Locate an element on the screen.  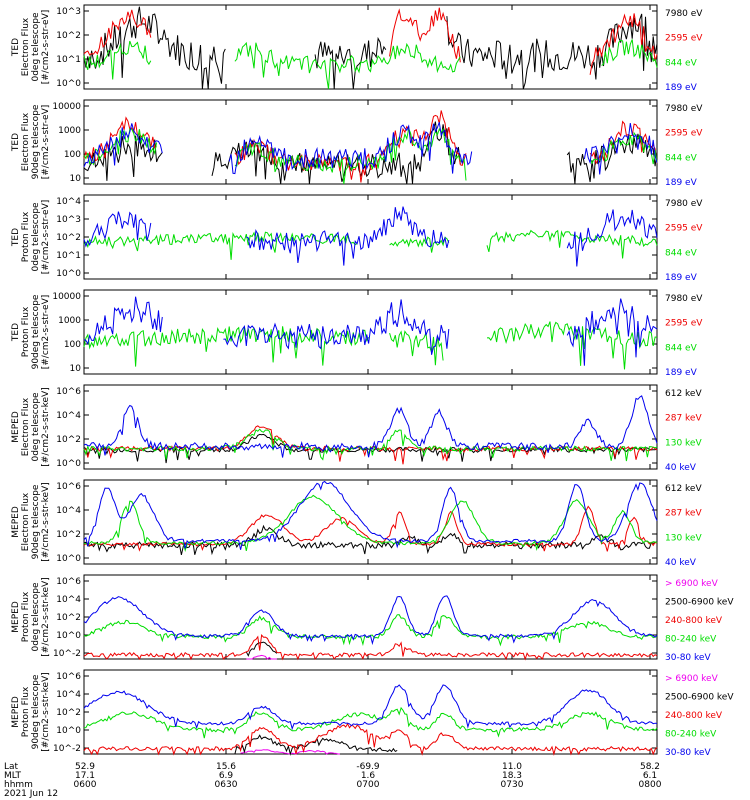
series-line-130-kev is located at coordinates (370, 523).